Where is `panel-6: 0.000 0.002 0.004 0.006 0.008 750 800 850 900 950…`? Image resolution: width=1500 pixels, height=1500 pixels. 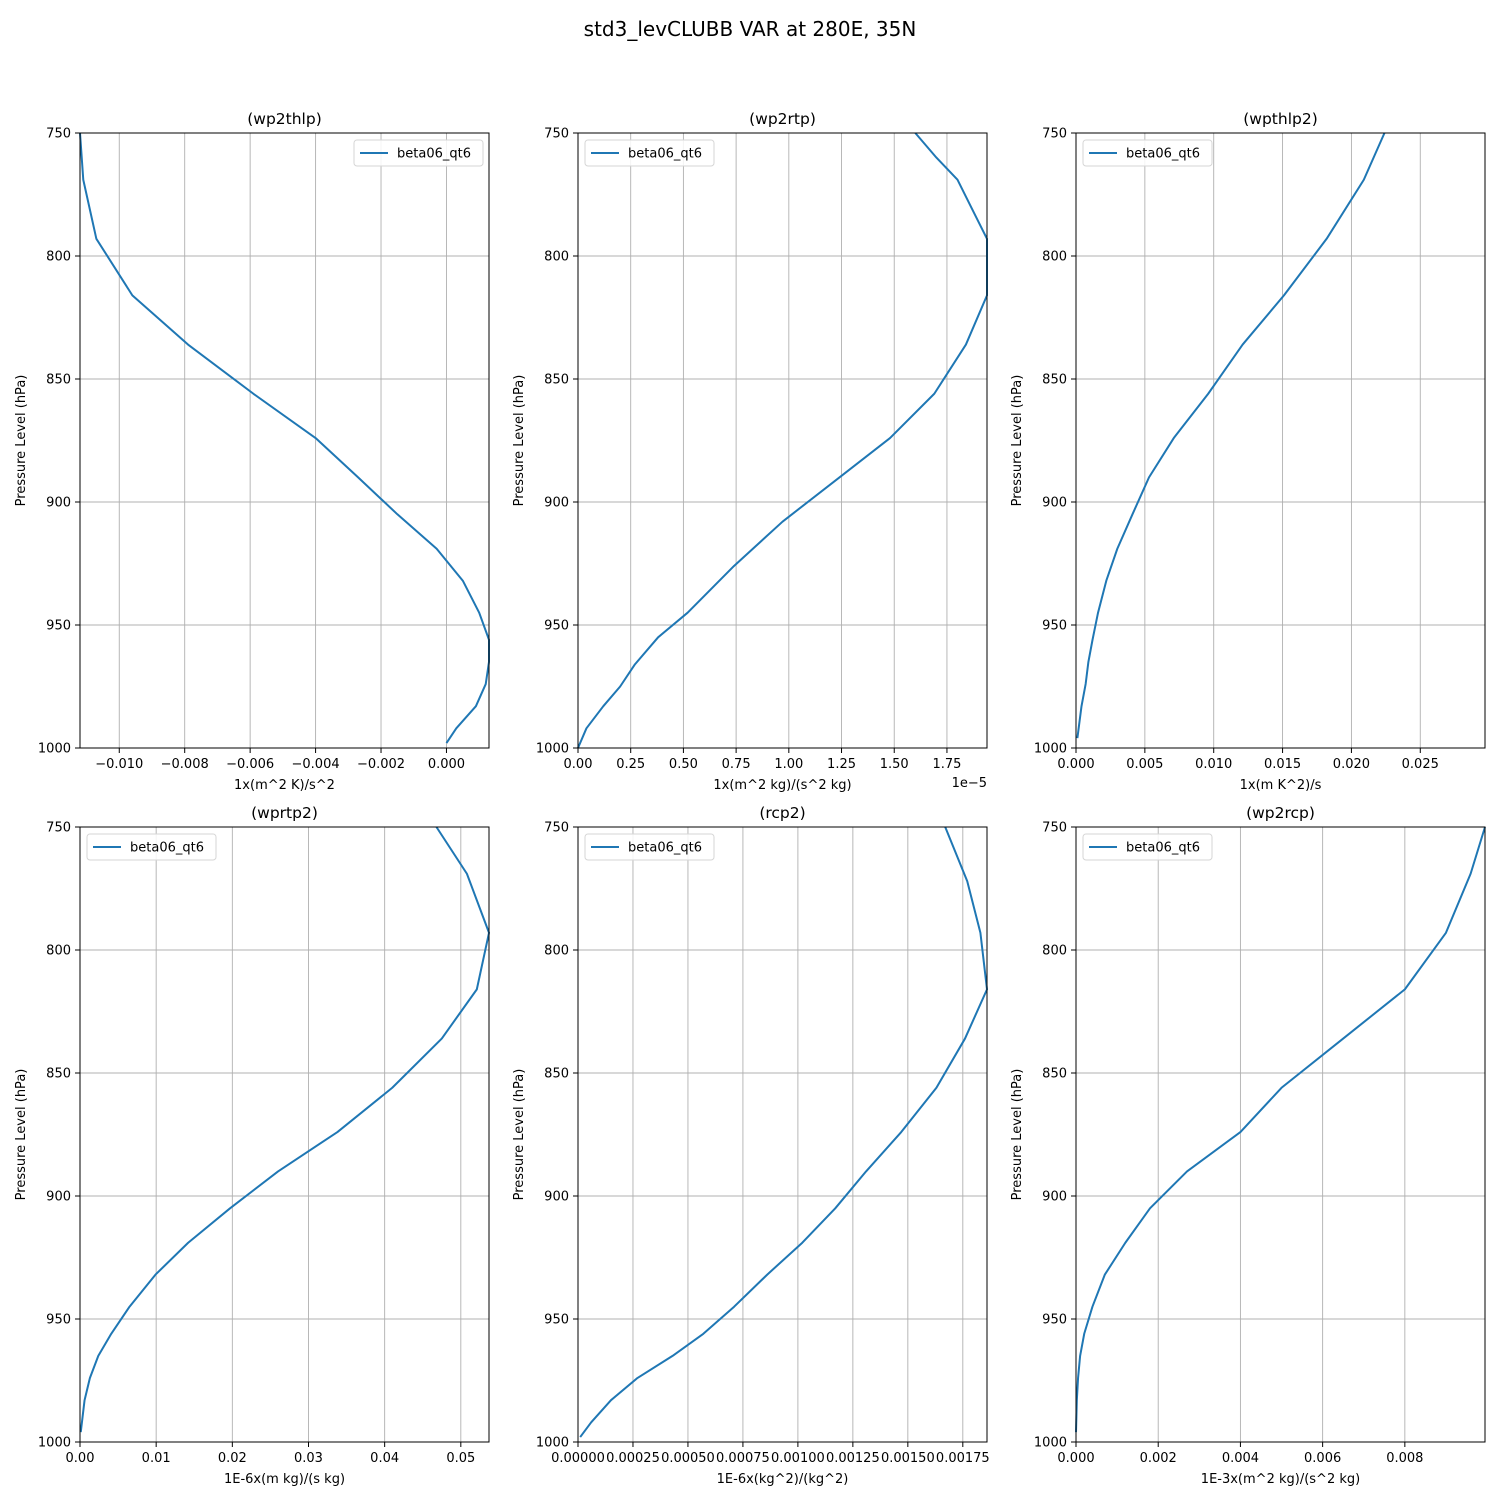
panel-6: 0.000 0.002 0.004 0.006 0.008 750 800 850 900 950… is located at coordinates (1248, 1145).